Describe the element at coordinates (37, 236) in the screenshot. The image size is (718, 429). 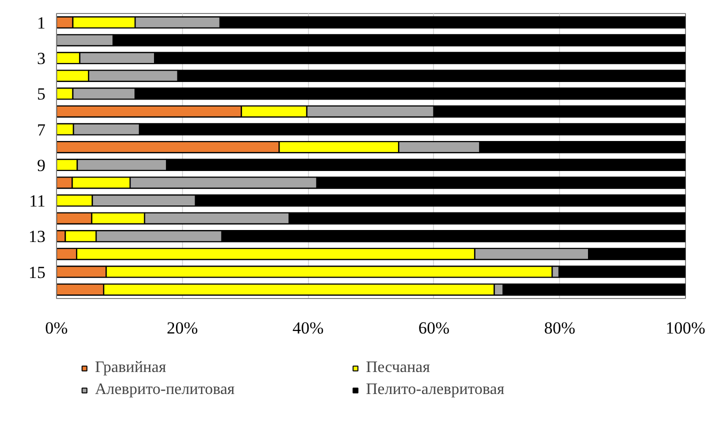
I see `y-tick-label: 13` at that location.